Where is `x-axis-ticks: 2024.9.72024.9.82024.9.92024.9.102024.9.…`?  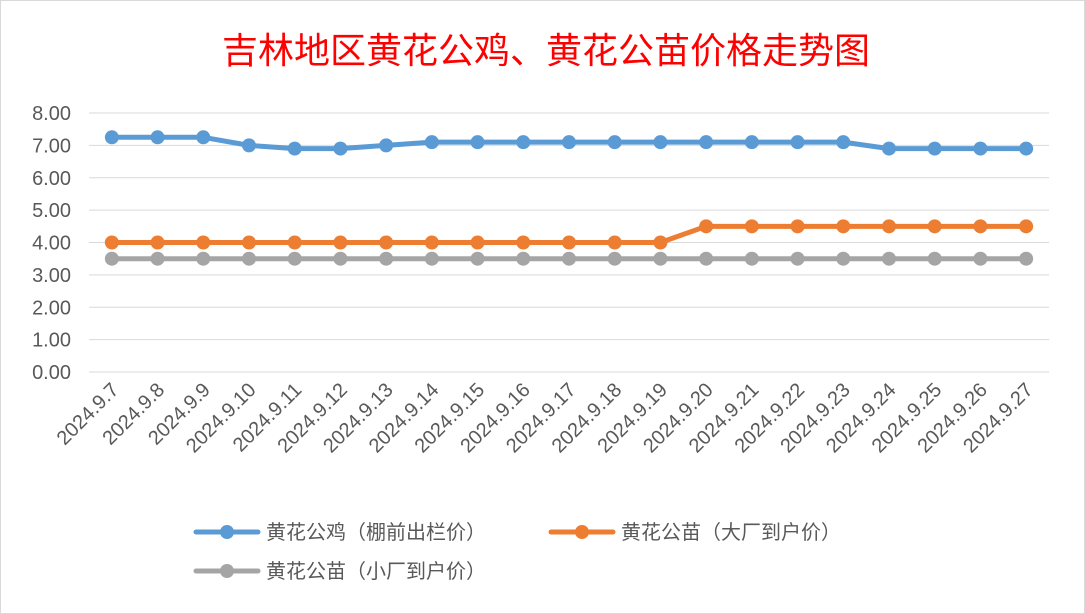
x-axis-ticks: 2024.9.72024.9.82024.9.92024.9.102024.9.… is located at coordinates (545, 418).